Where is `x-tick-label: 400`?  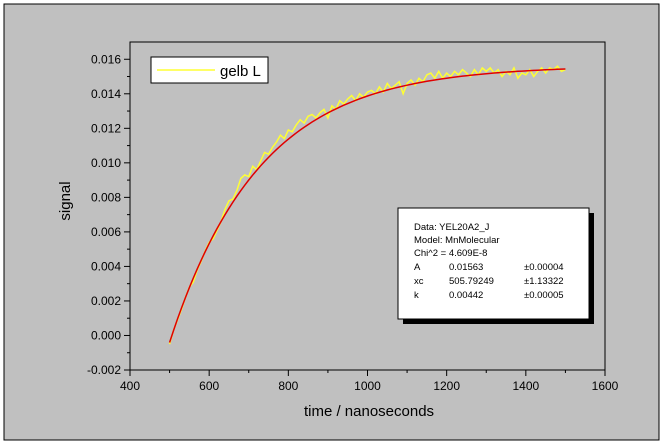
x-tick-label: 400 is located at coordinates (130, 386).